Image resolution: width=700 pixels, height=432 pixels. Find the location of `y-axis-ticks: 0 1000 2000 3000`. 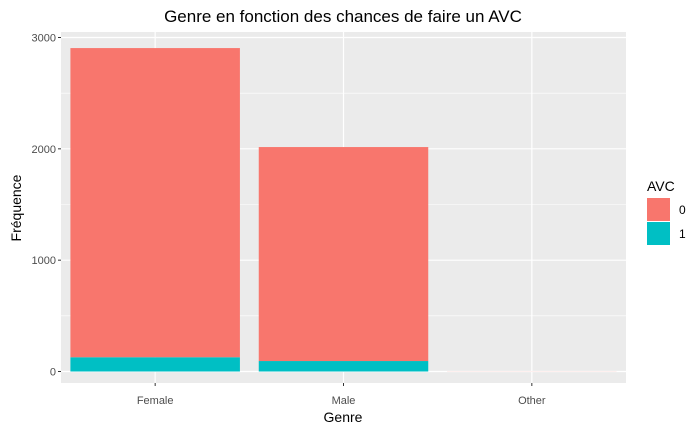

y-axis-ticks: 0 1000 2000 3000 is located at coordinates (46, 206).